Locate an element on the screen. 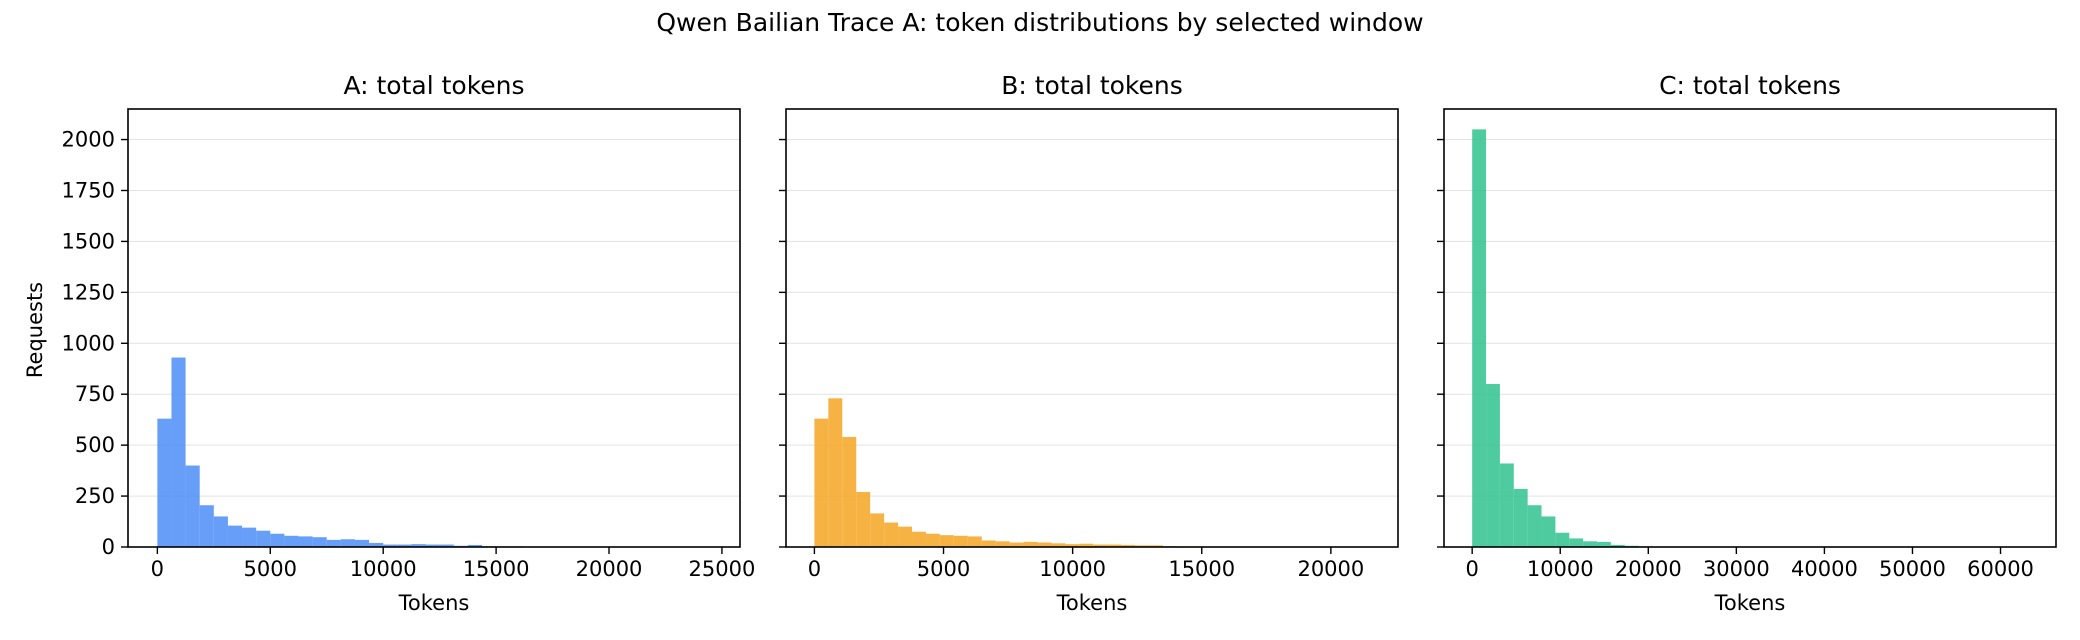  y-axis-label: Requests is located at coordinates (35, 330).